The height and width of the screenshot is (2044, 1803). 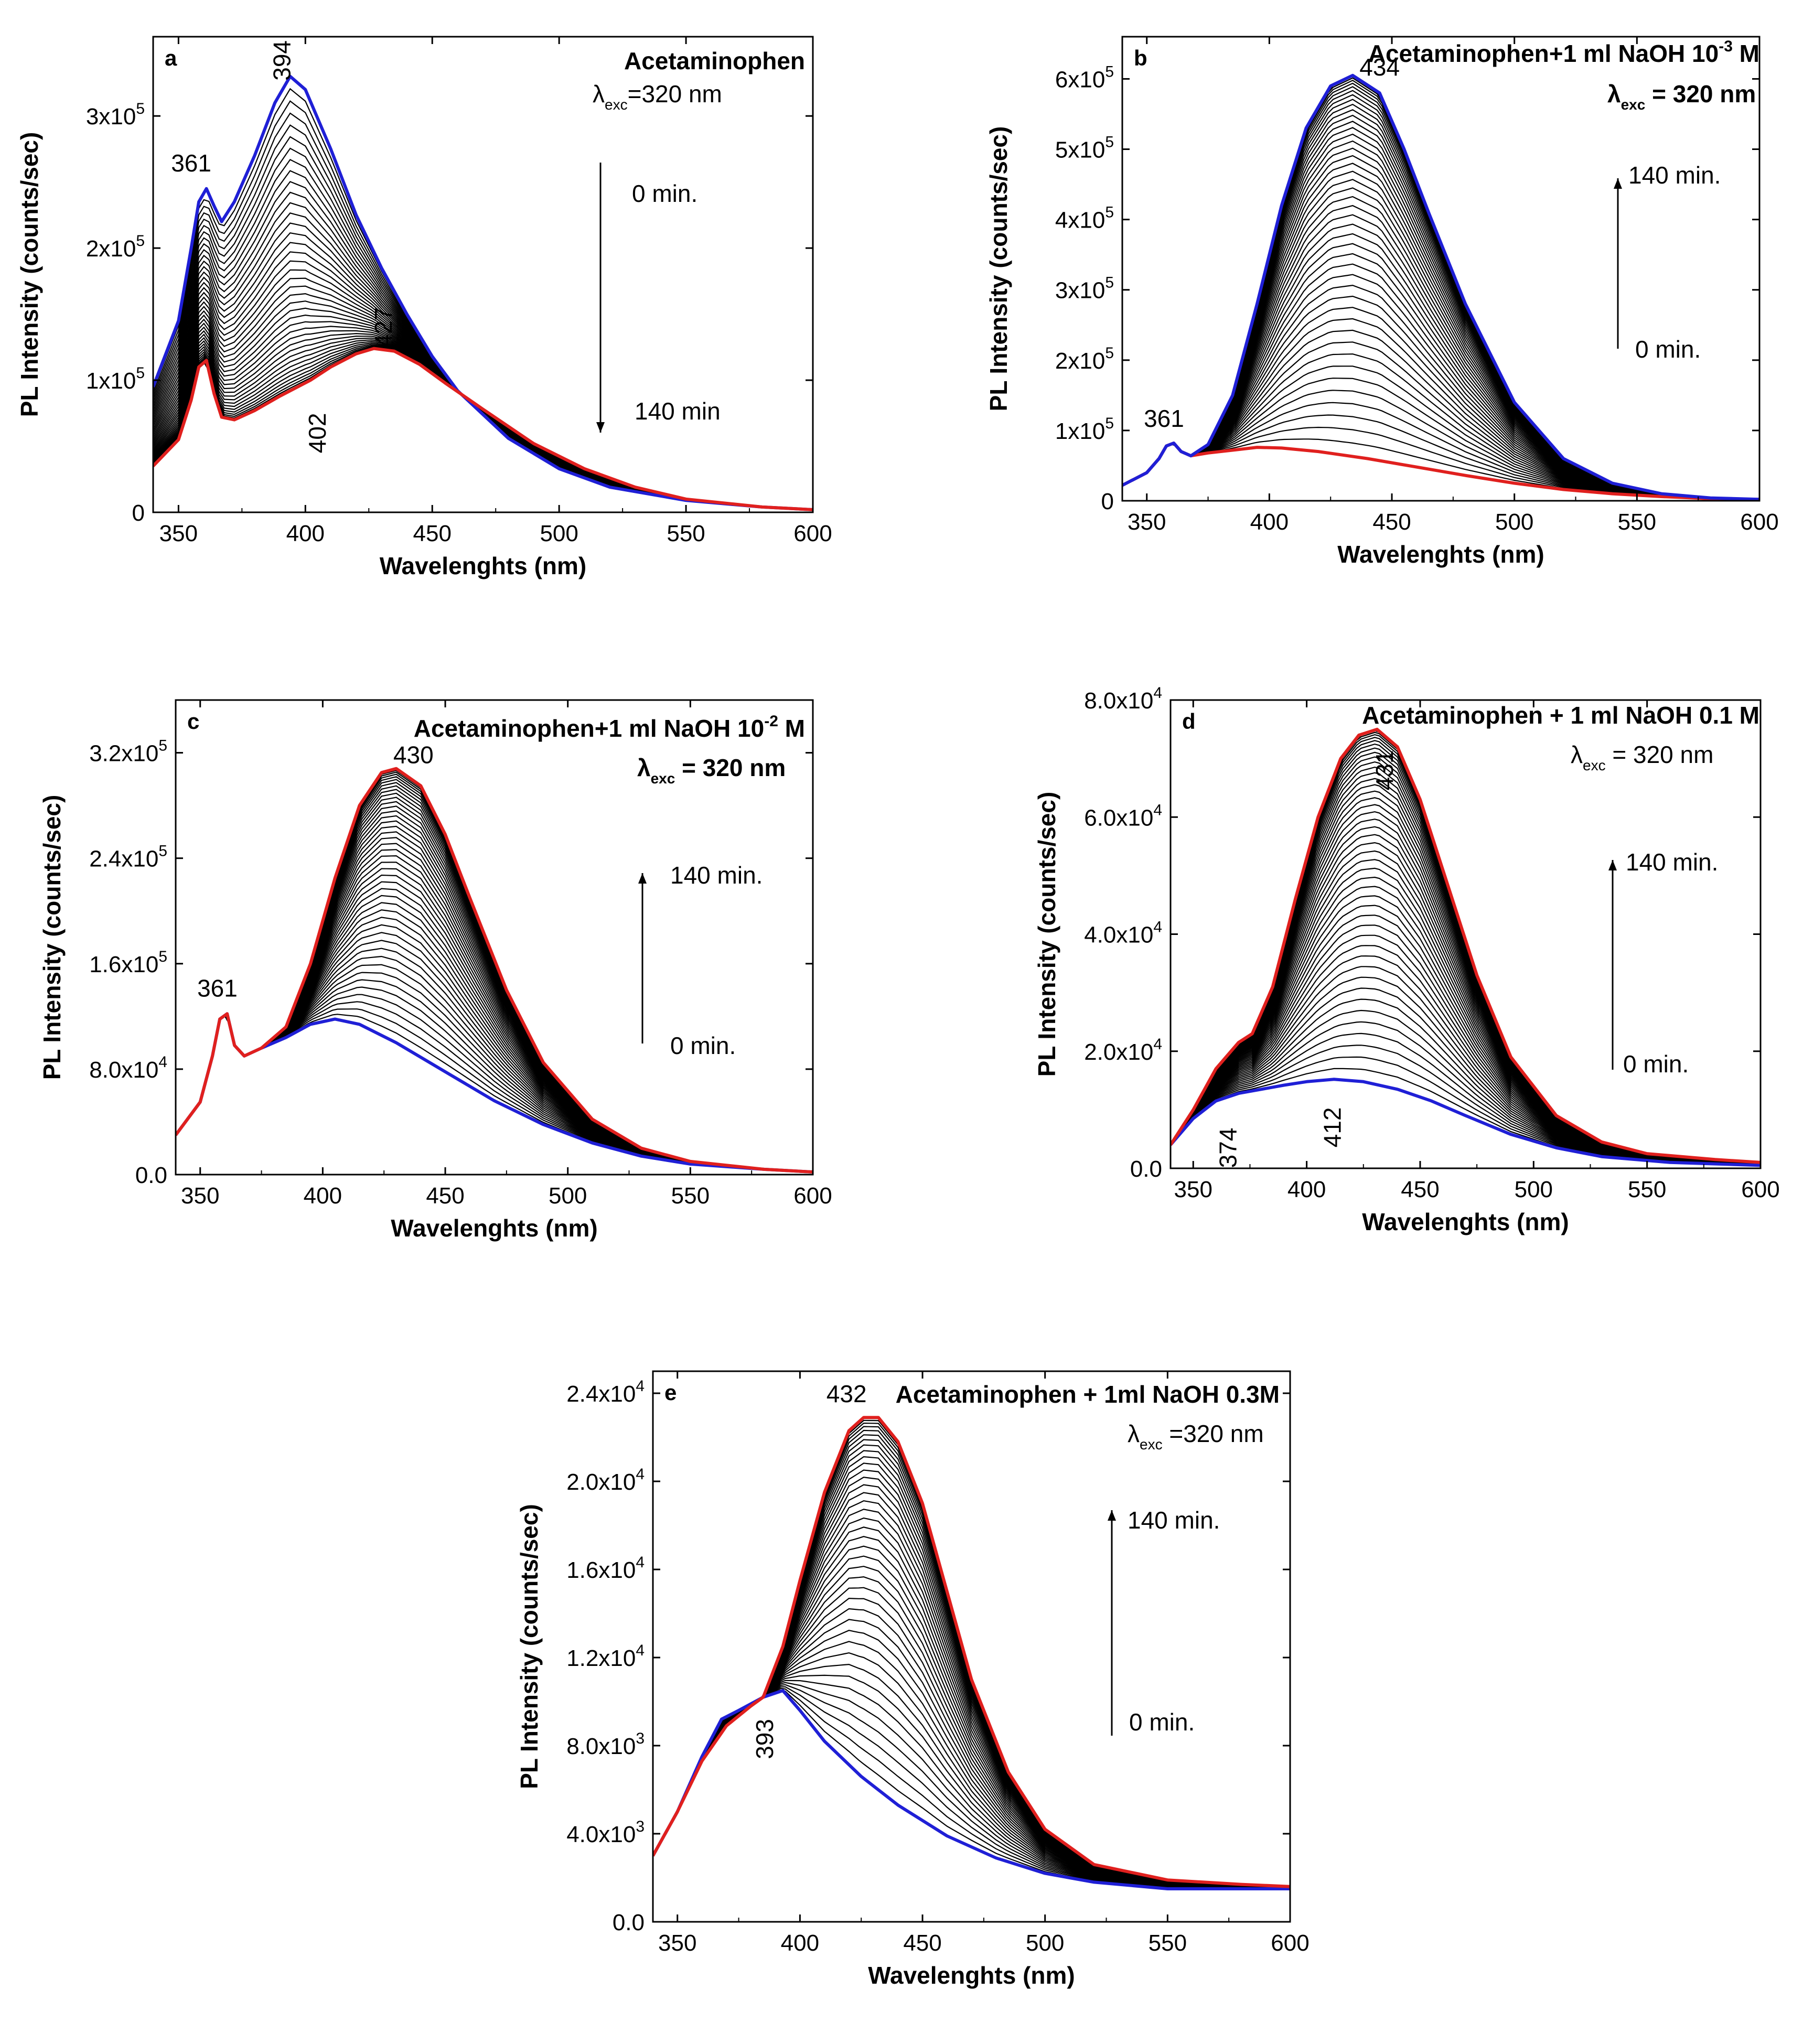 What do you see at coordinates (771, 722) in the screenshot?
I see `chart-title-sup: -2` at bounding box center [771, 722].